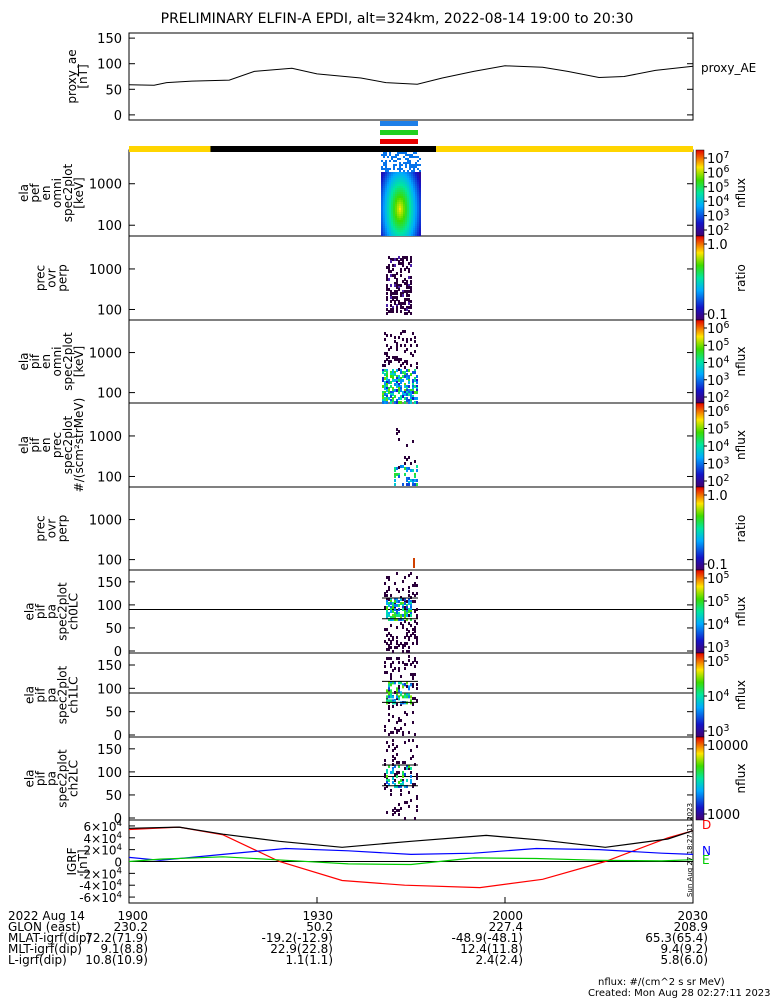 This screenshot has width=775, height=1000. I want to click on legend-d: D, so click(706, 825).